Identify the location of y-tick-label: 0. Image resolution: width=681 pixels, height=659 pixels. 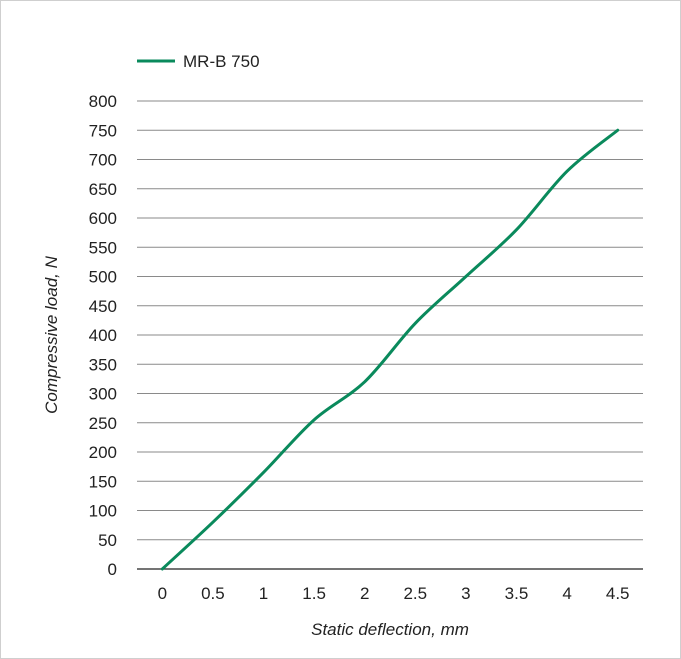
(112, 569).